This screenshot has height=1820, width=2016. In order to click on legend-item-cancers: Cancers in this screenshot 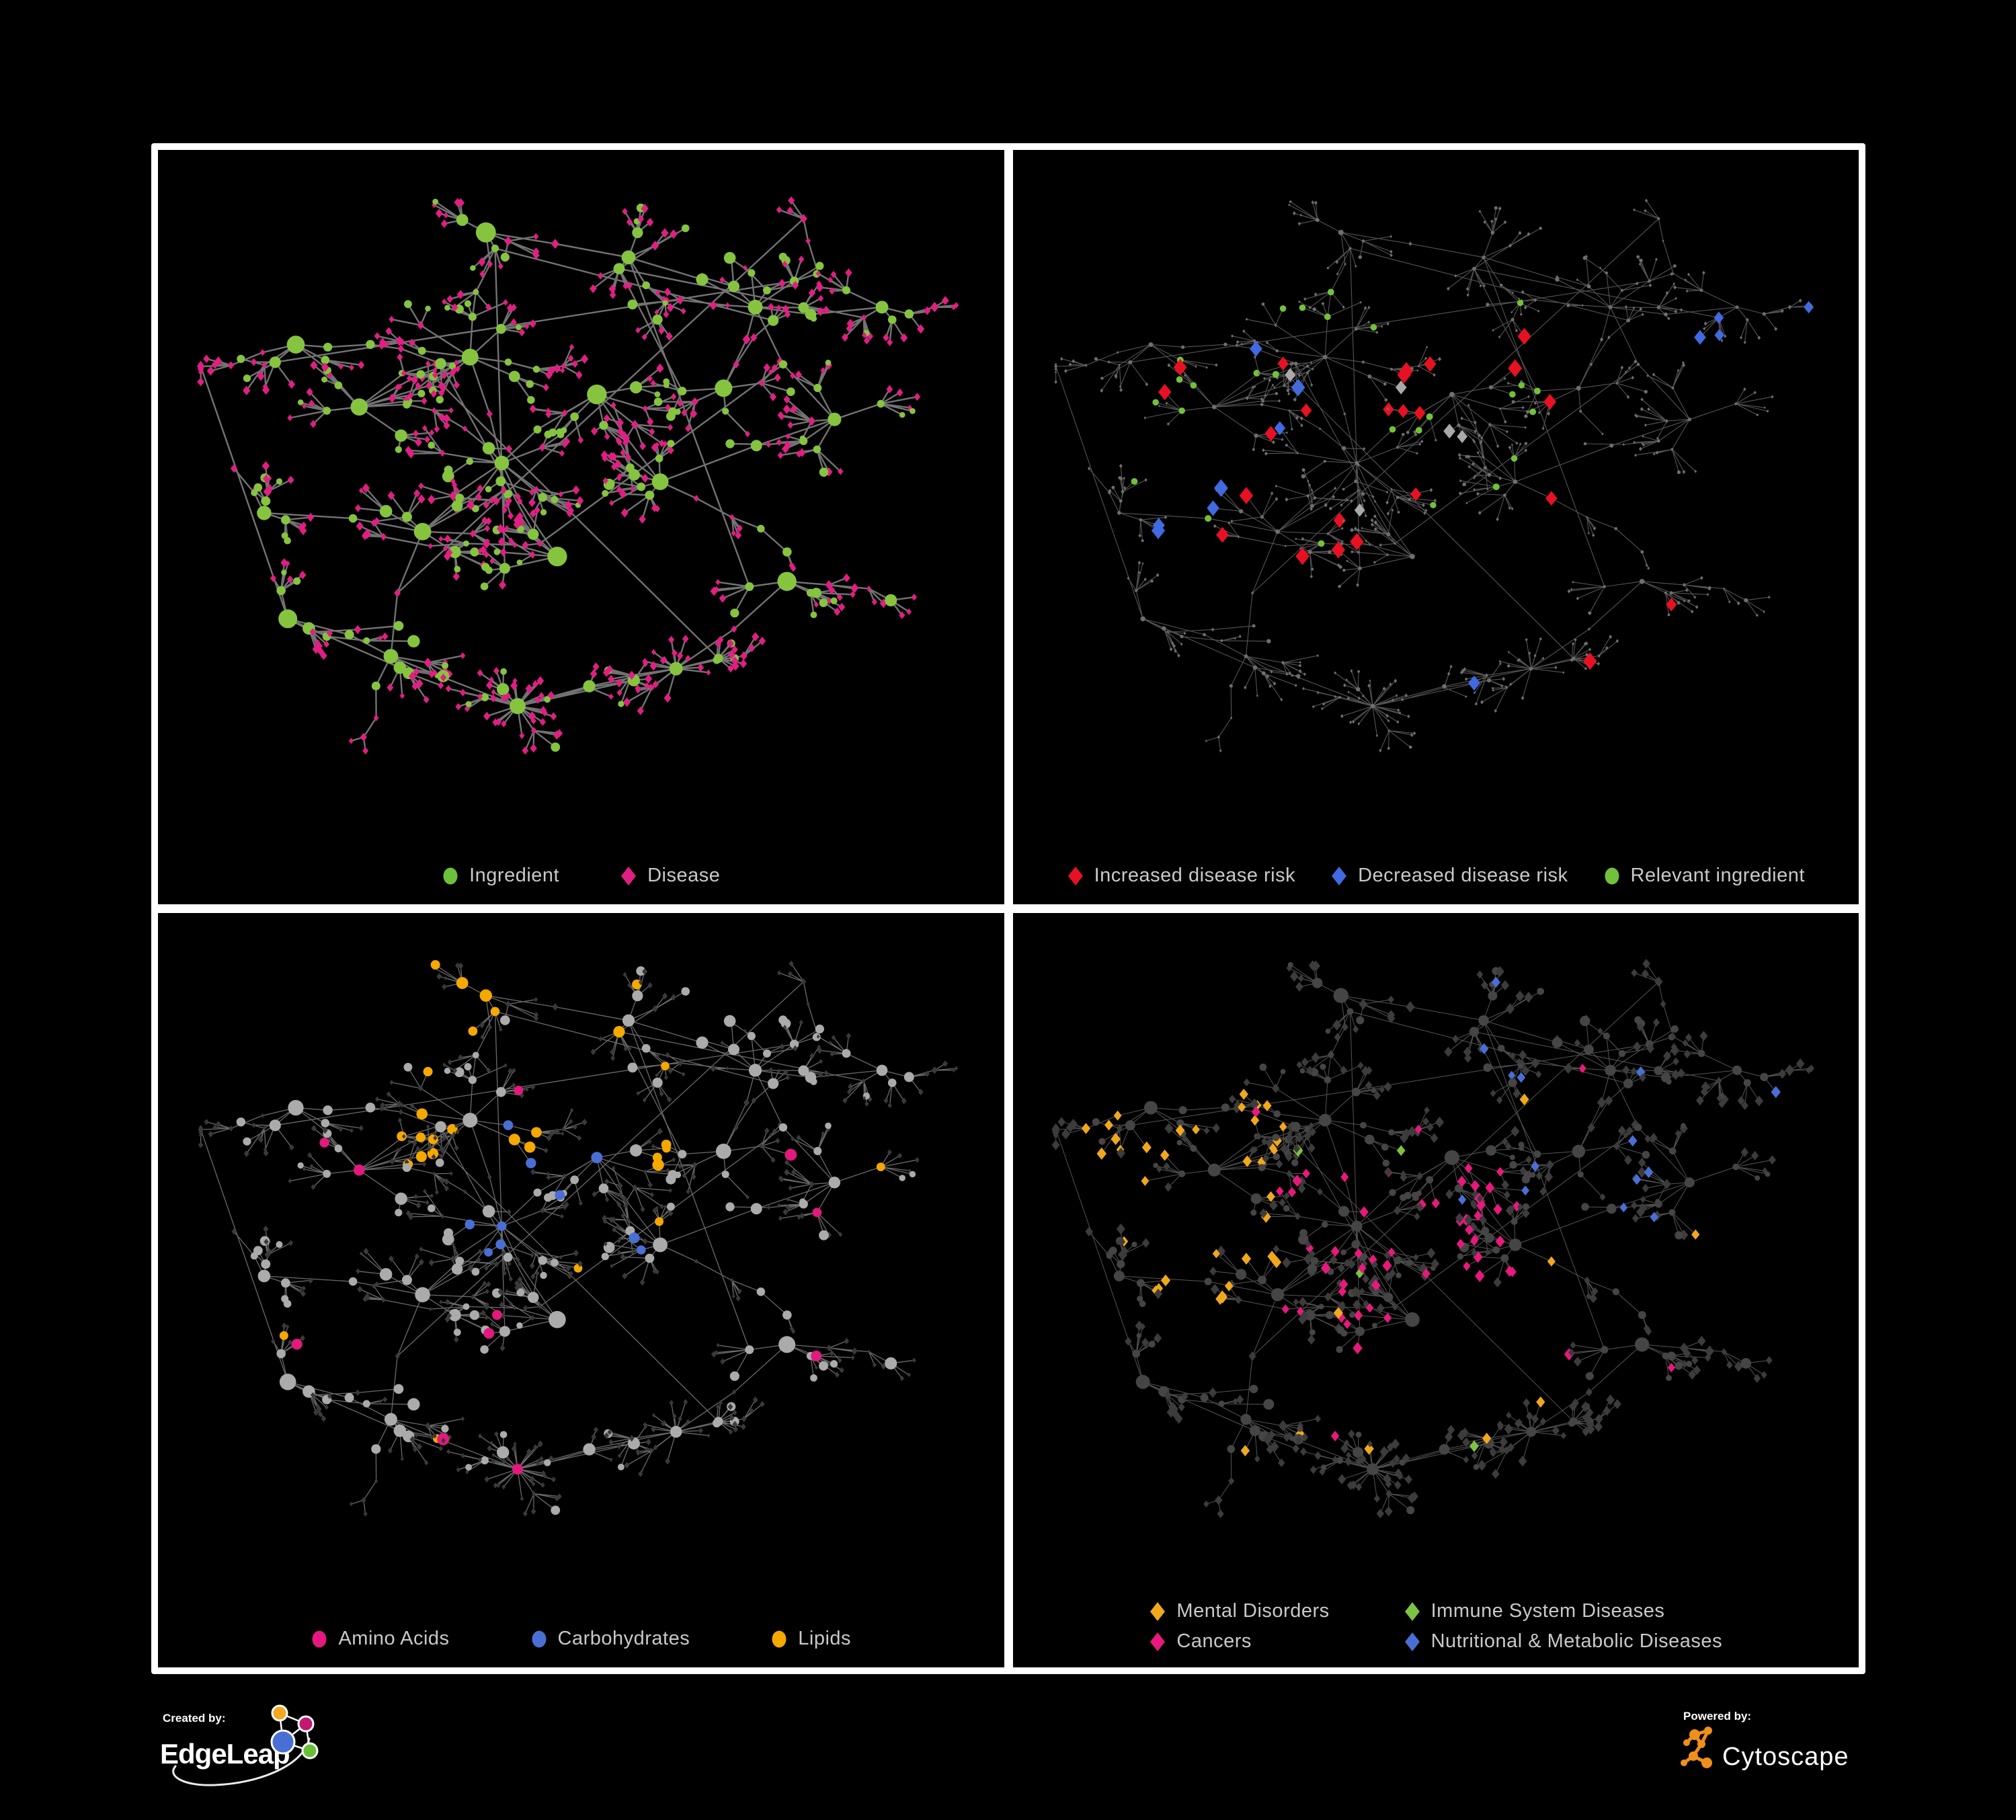, I will do `click(1239, 1641)`.